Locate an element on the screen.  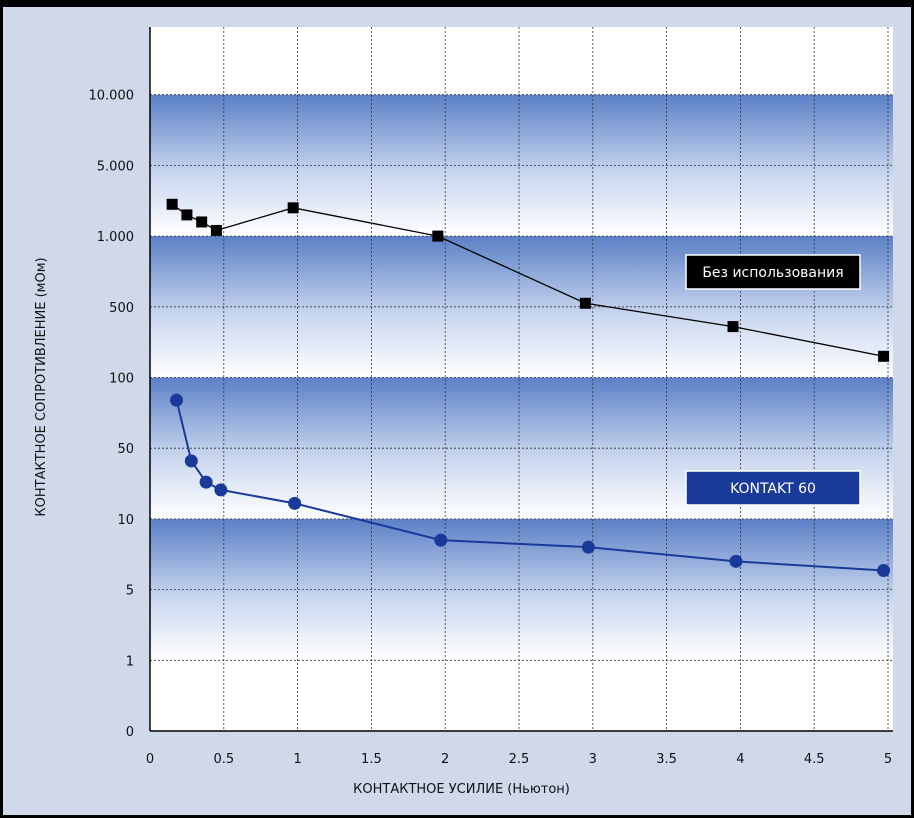
x-tick-label: 0 is located at coordinates (150, 759).